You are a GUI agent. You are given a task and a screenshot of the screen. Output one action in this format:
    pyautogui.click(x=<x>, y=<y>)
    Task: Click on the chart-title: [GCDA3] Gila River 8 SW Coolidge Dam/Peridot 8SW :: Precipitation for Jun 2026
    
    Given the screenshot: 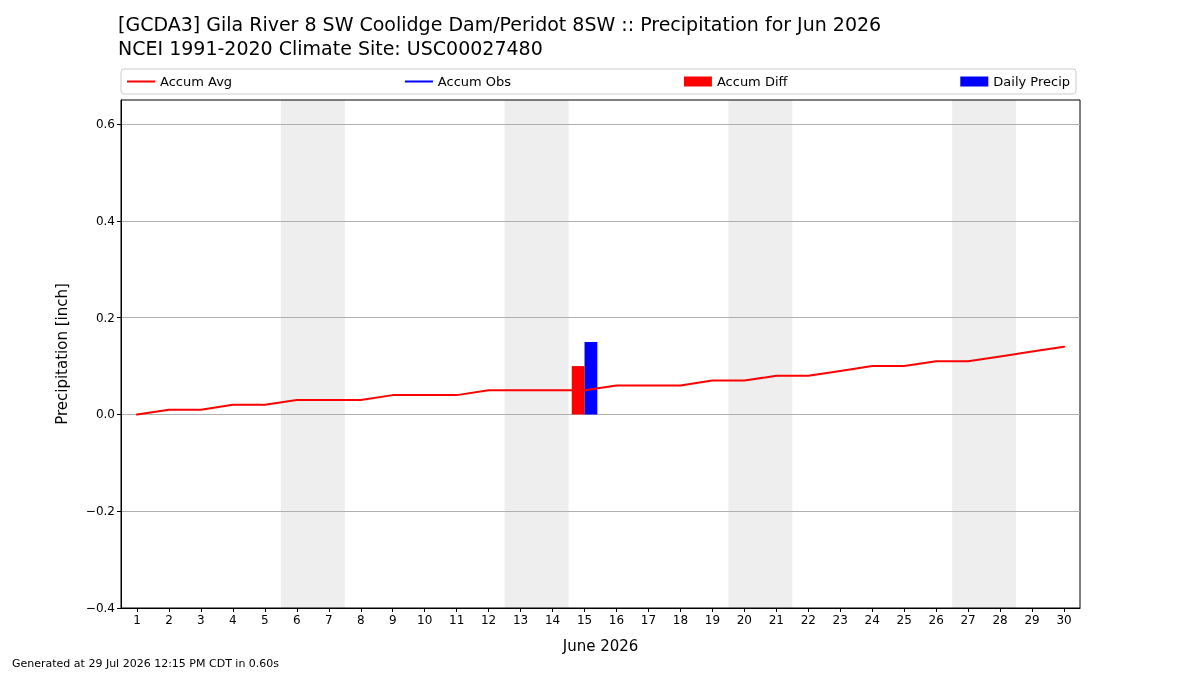 What is the action you would take?
    pyautogui.click(x=500, y=23)
    